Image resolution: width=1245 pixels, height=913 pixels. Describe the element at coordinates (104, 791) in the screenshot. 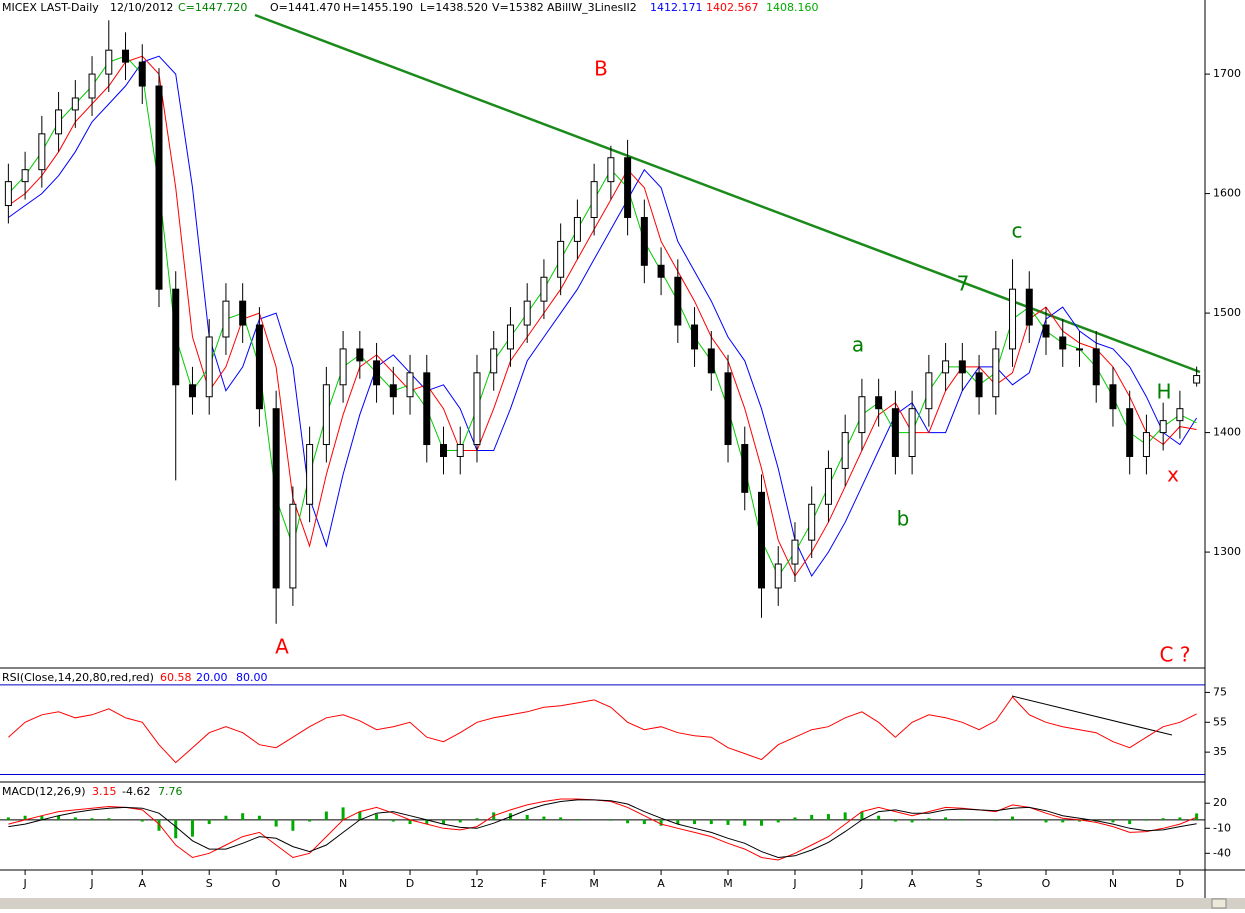

I see `header-text: 3.15` at that location.